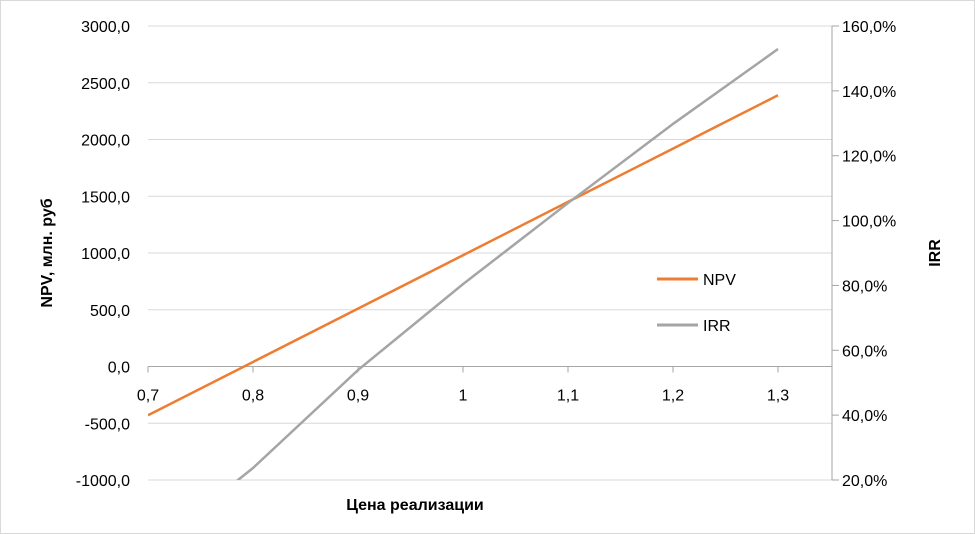 The image size is (975, 534). What do you see at coordinates (568, 396) in the screenshot?
I see `x-tick-label: 1,1` at bounding box center [568, 396].